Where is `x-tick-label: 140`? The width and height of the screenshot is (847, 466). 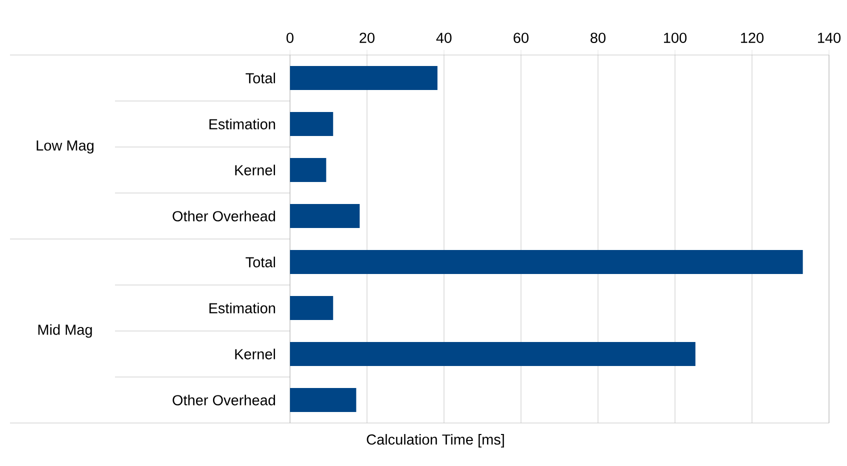
x-tick-label: 140 is located at coordinates (829, 37).